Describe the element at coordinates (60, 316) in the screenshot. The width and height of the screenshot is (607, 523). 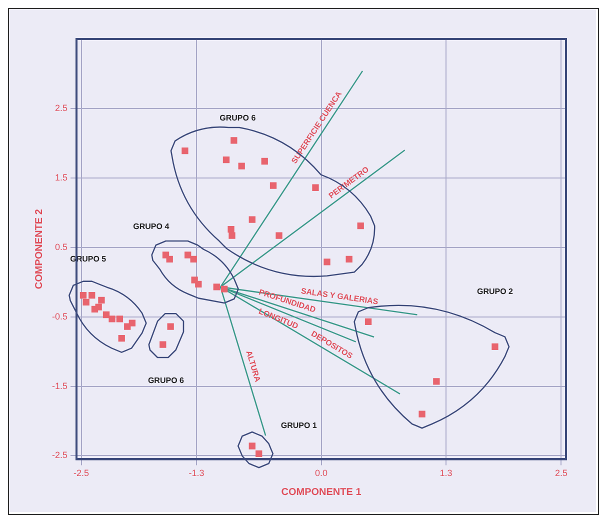
I see `y-tick-label: -0.5` at that location.